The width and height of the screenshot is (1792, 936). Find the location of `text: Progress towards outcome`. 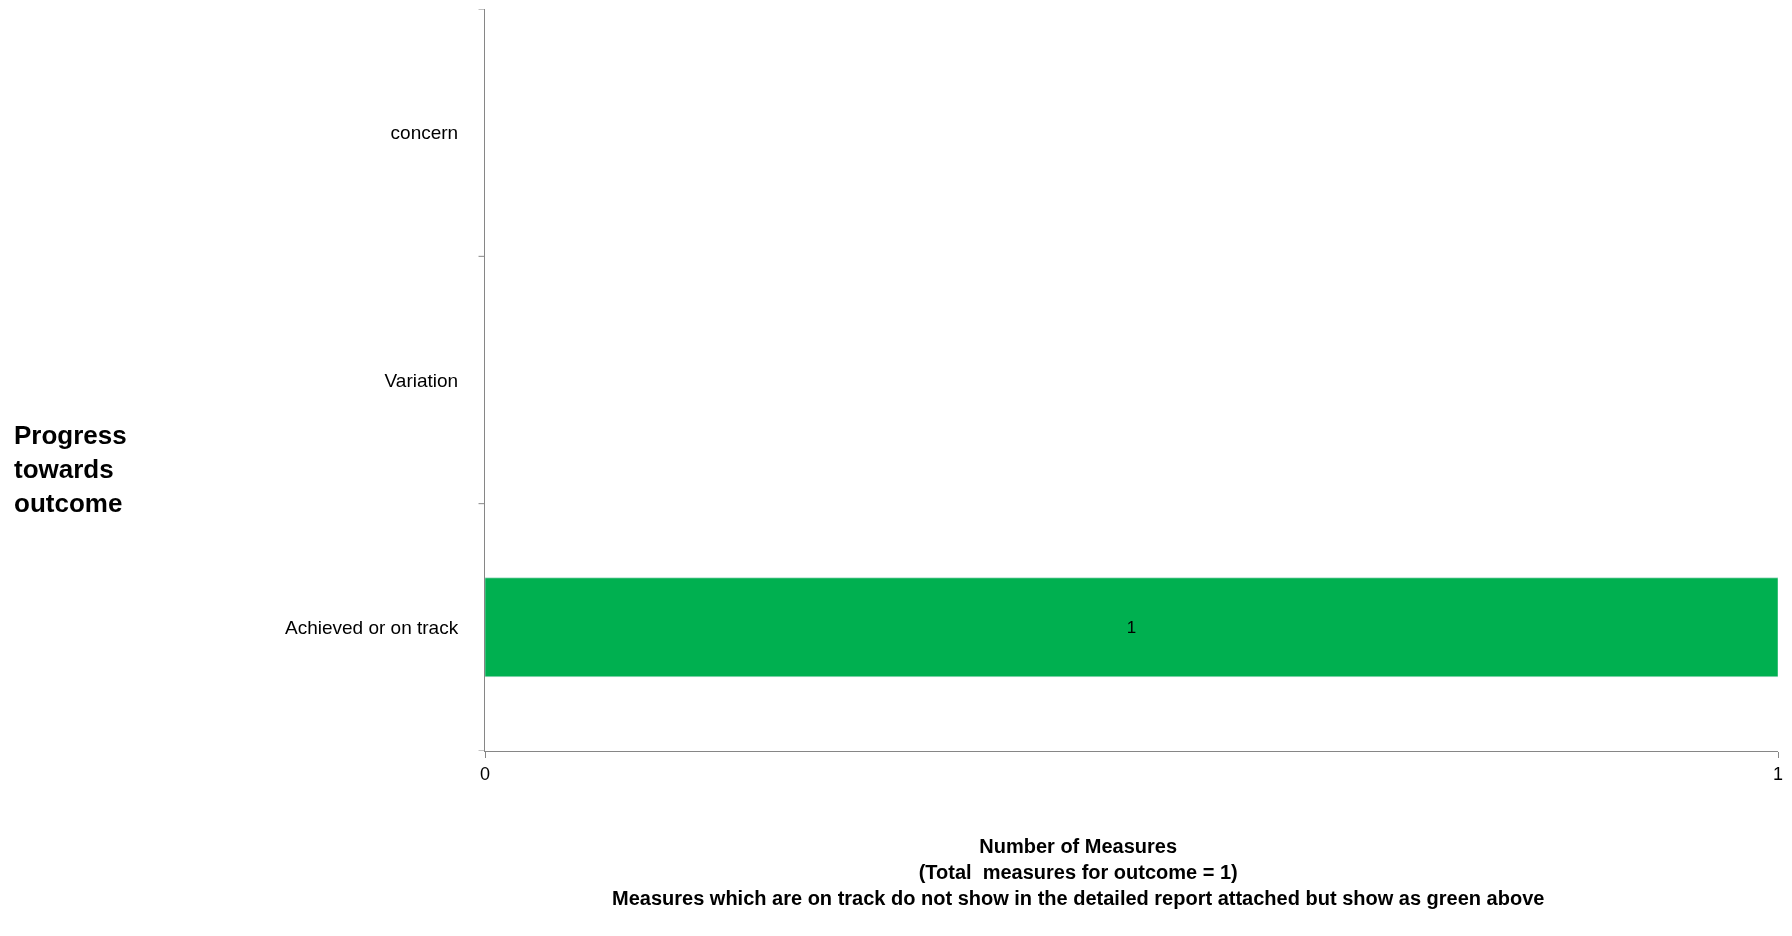

text: Progress towards outcome is located at coordinates (70, 469).